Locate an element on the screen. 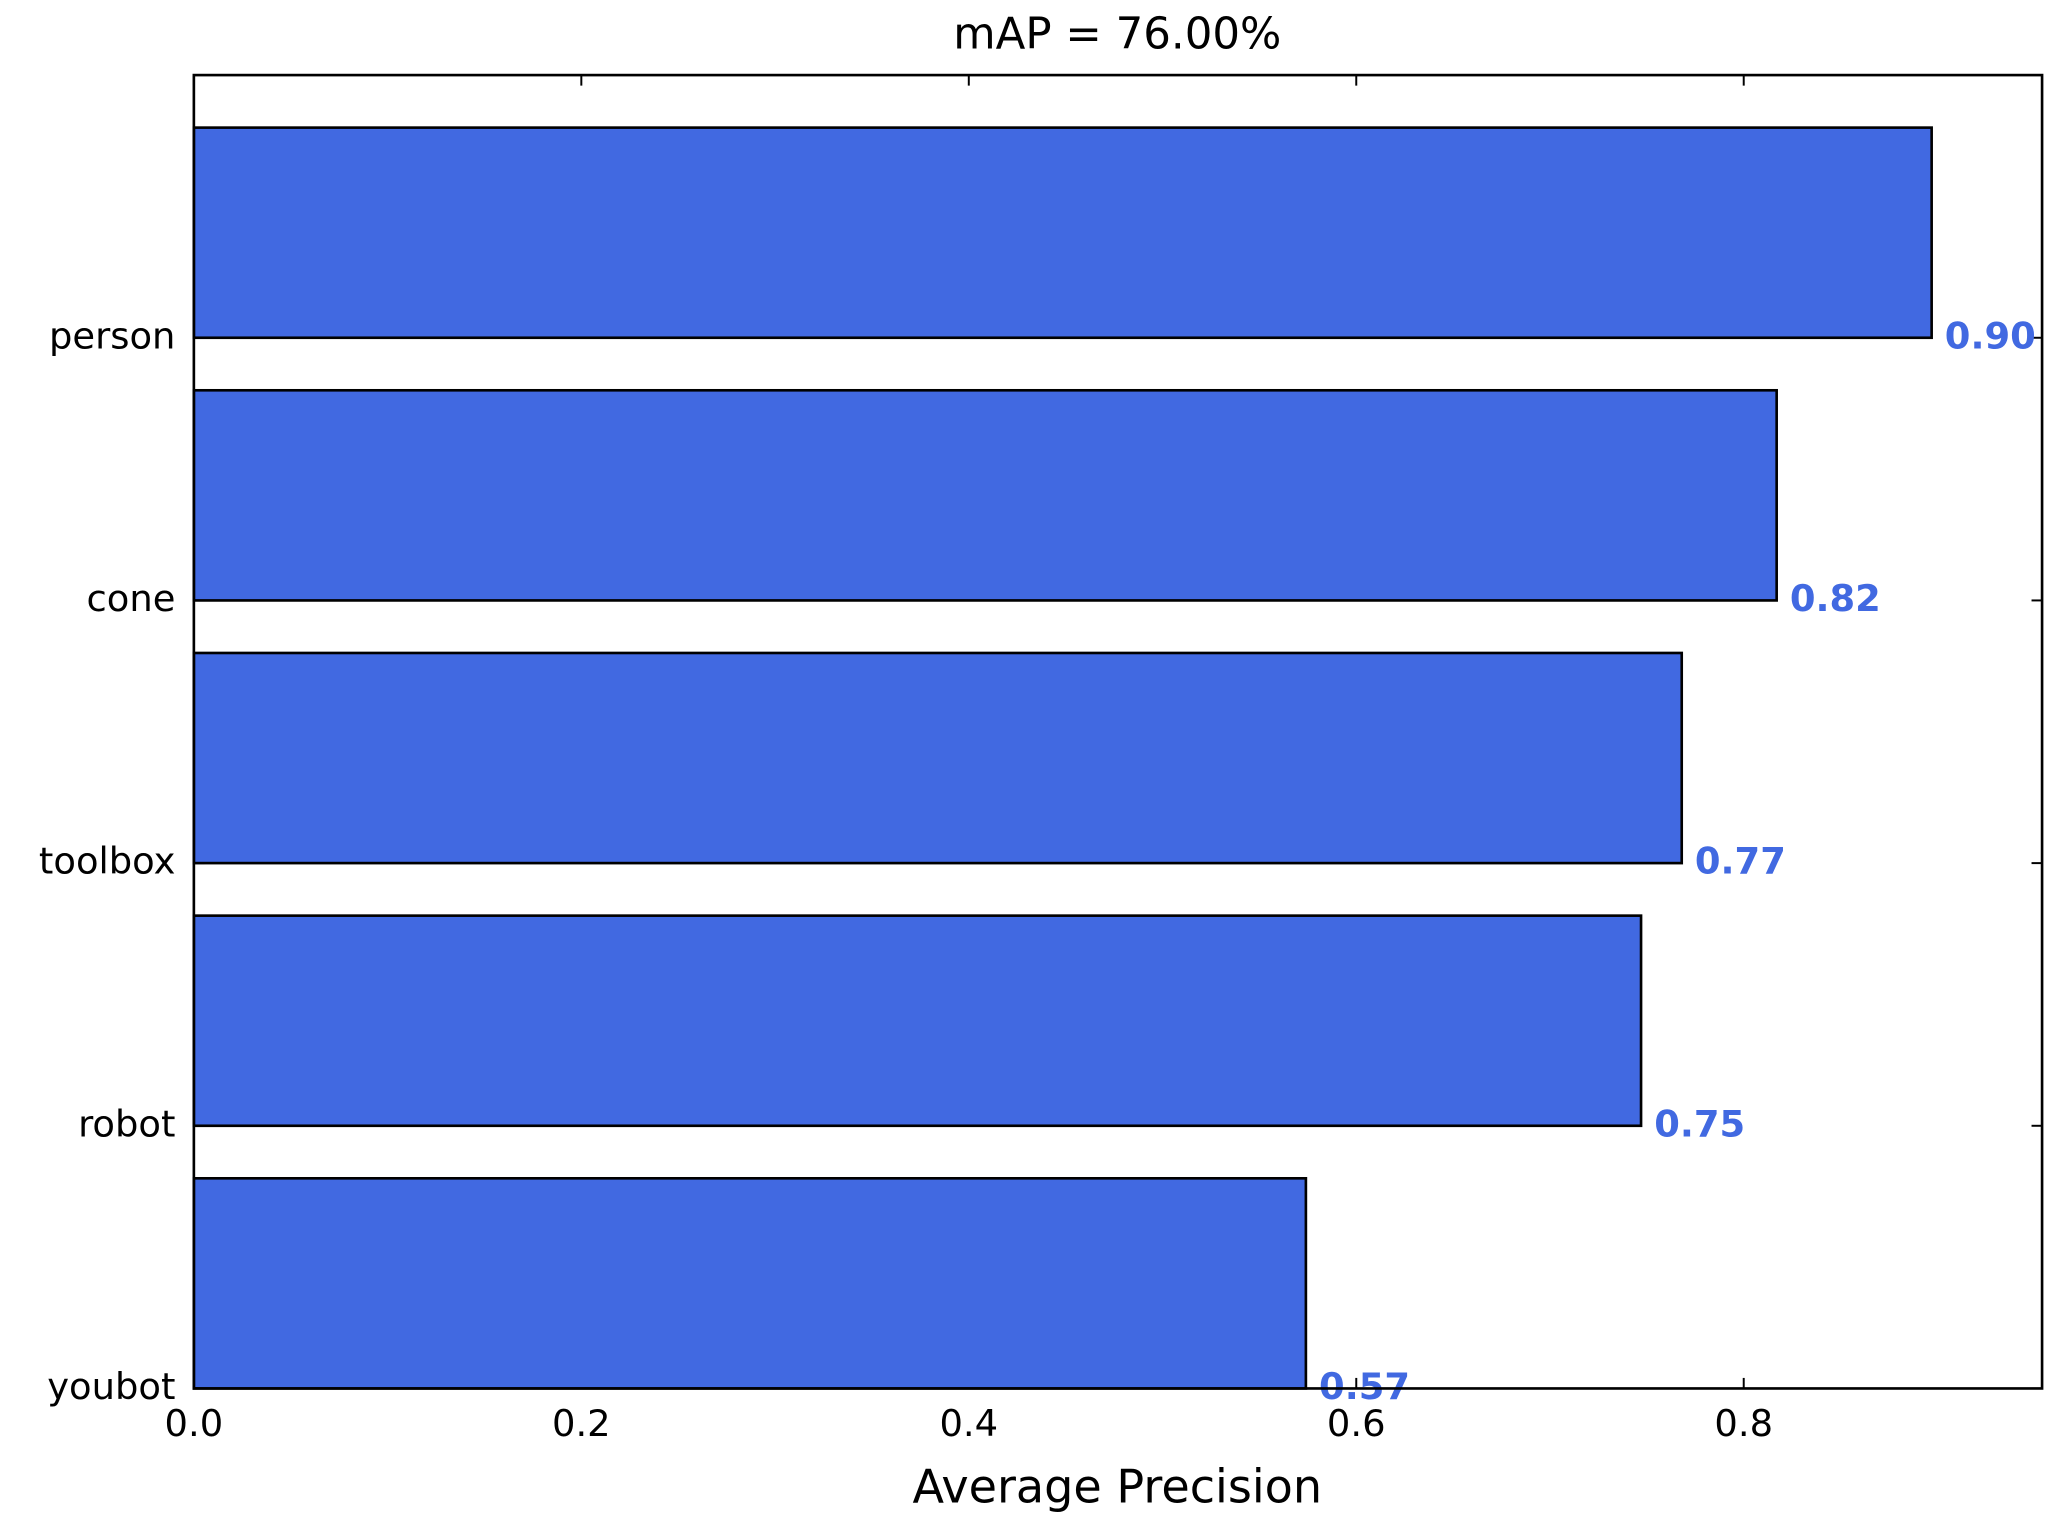 The width and height of the screenshot is (2066, 1536). x-tick-label: 0.6 is located at coordinates (1356, 1423).